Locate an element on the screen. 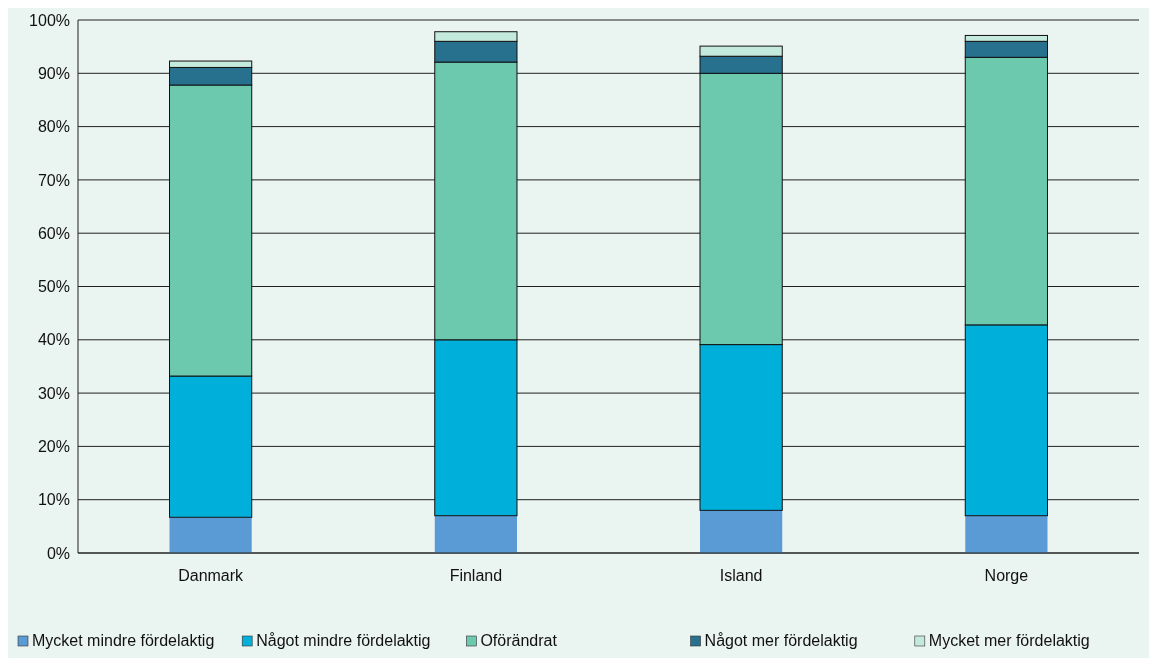 The height and width of the screenshot is (666, 1157). y-tick-label: 60% is located at coordinates (53, 233).